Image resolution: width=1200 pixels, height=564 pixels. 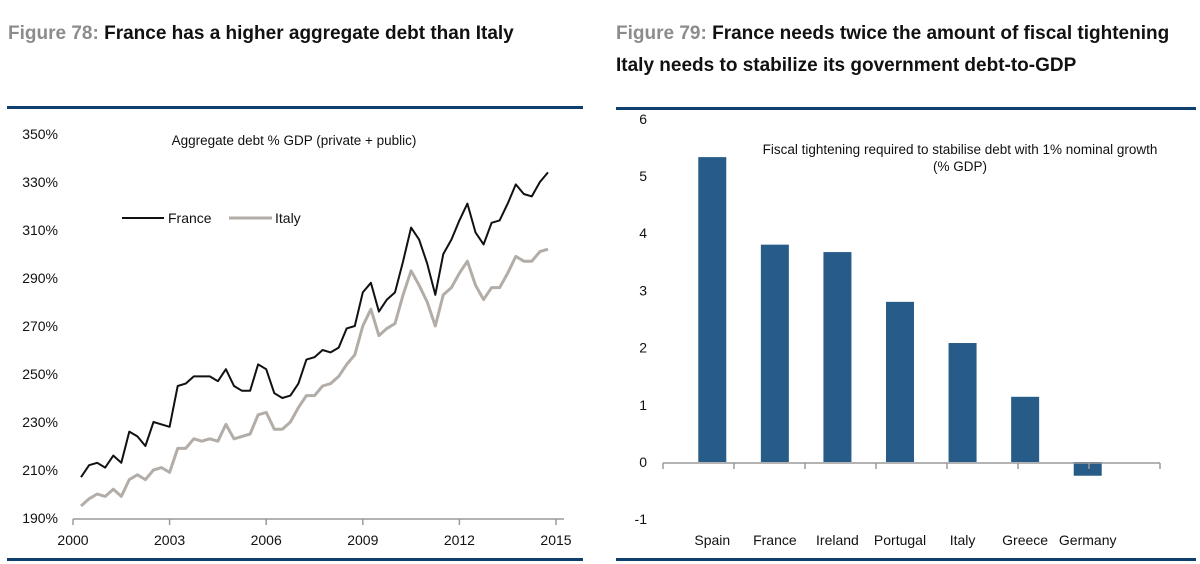 What do you see at coordinates (712, 540) in the screenshot?
I see `x-tick-label: Spain` at bounding box center [712, 540].